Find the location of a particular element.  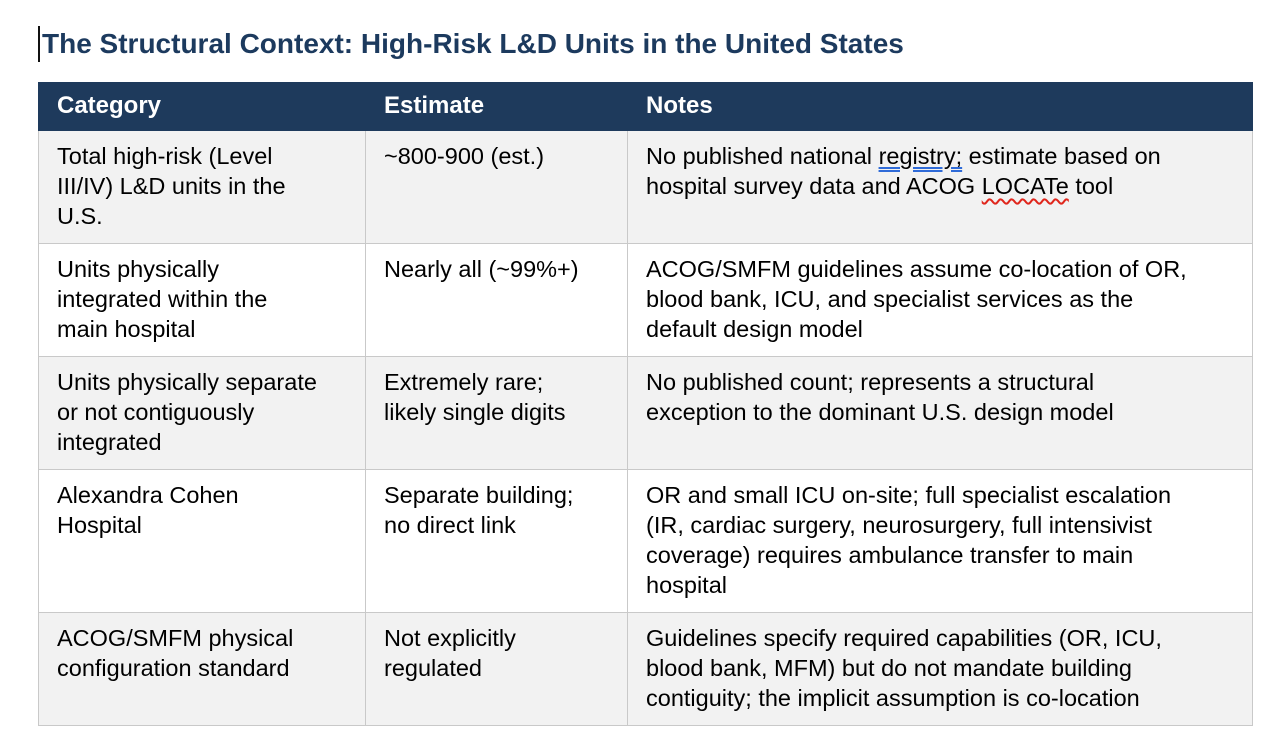

header-notes: Notes is located at coordinates (940, 106).